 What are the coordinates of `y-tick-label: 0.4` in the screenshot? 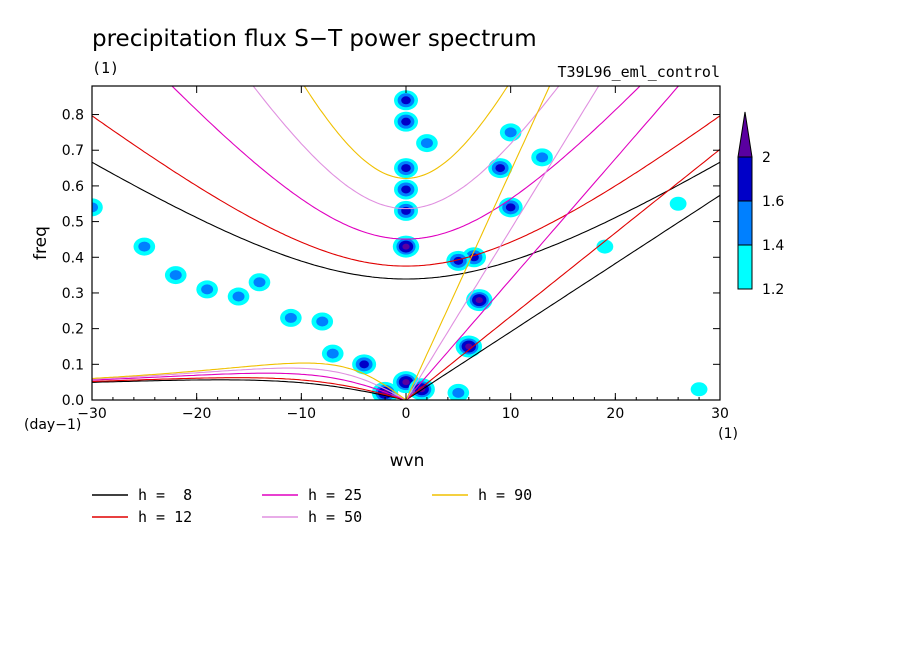 It's located at (73, 258).